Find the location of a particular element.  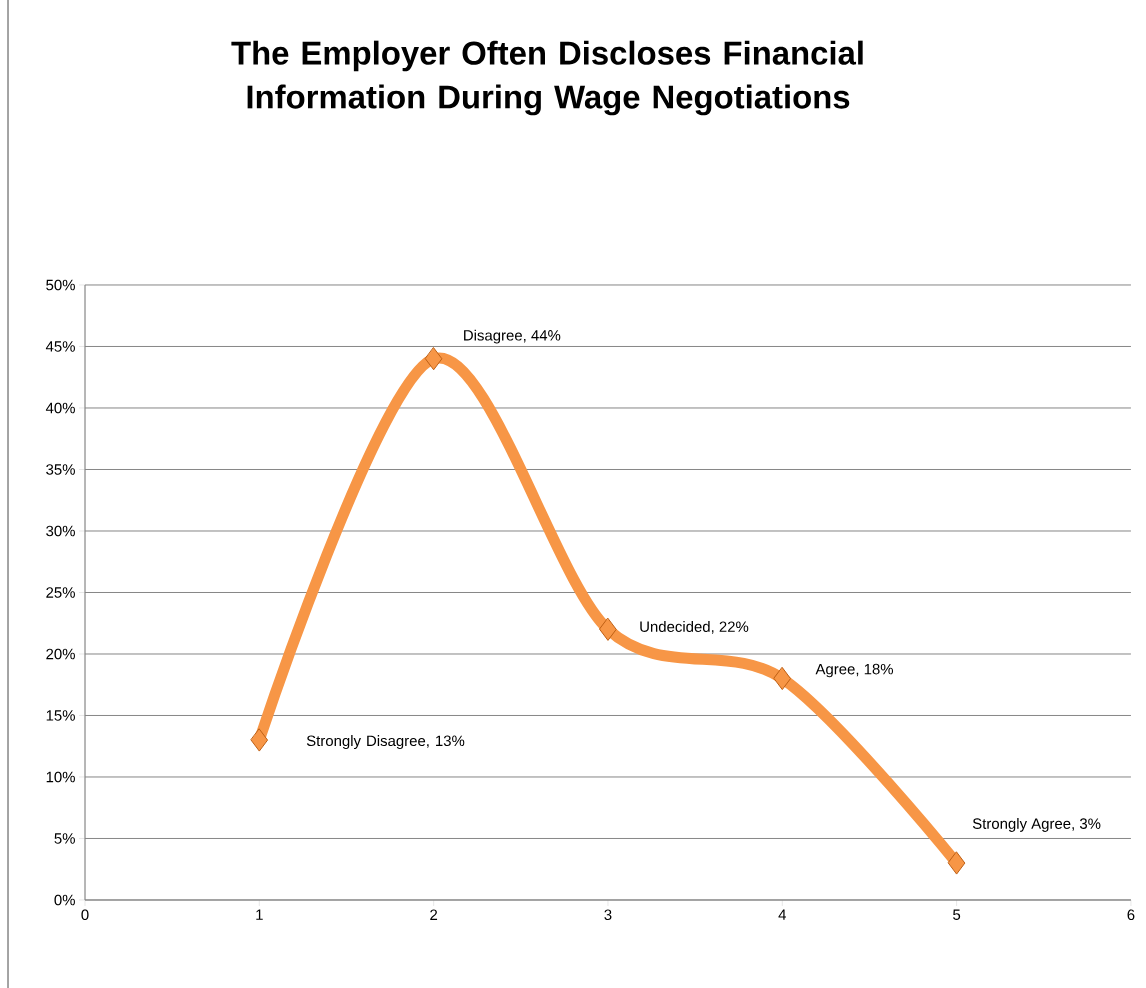

y-tick-label: 25% is located at coordinates (60, 592).